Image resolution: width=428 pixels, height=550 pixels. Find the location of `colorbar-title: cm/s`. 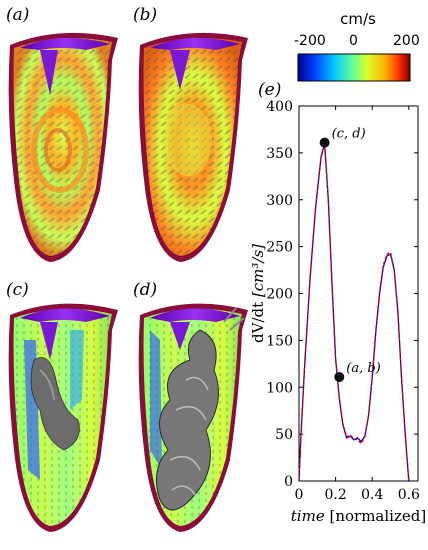

colorbar-title: cm/s is located at coordinates (358, 19).